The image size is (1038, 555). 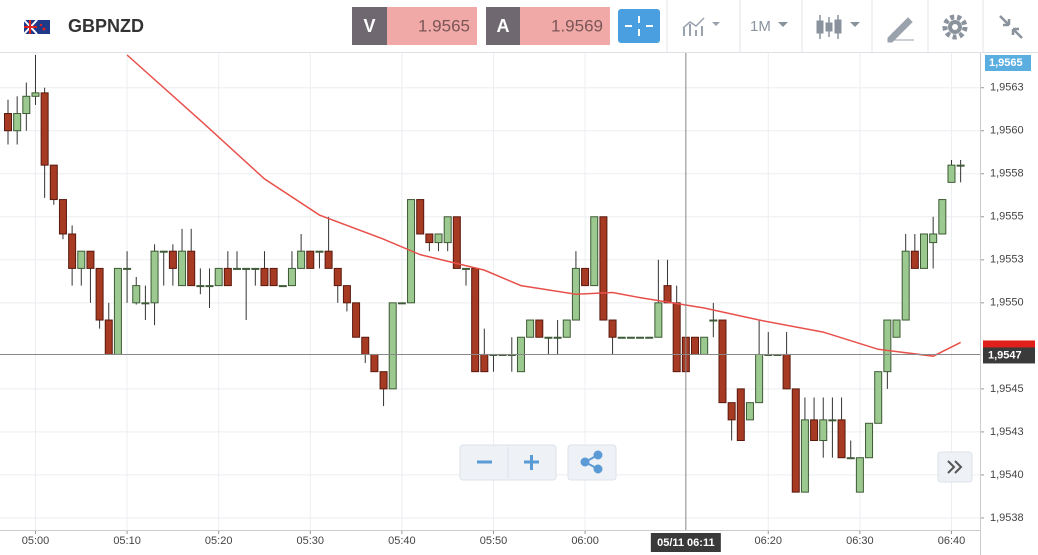 I want to click on buy-label-bg, so click(x=503, y=26).